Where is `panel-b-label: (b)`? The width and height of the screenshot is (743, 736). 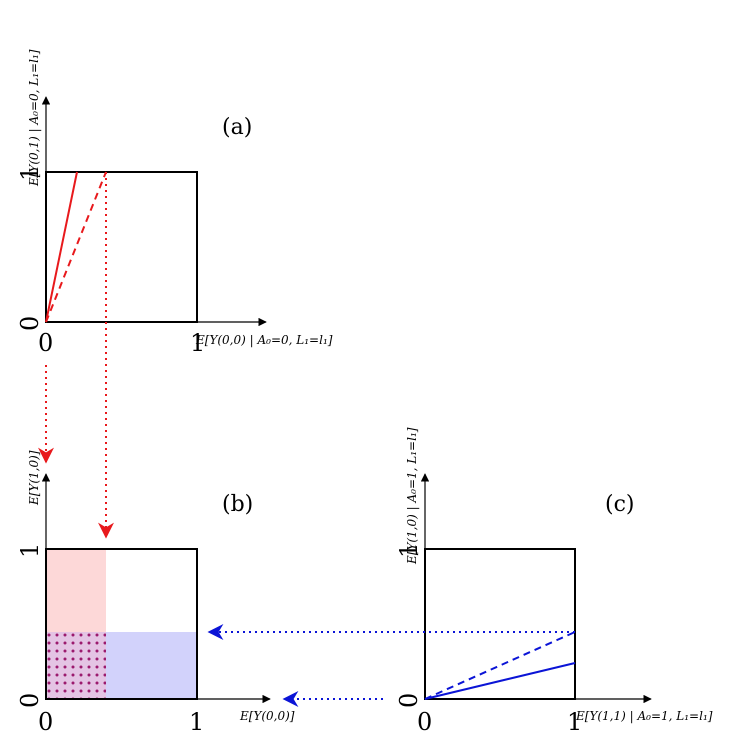 panel-b-label: (b) is located at coordinates (237, 504).